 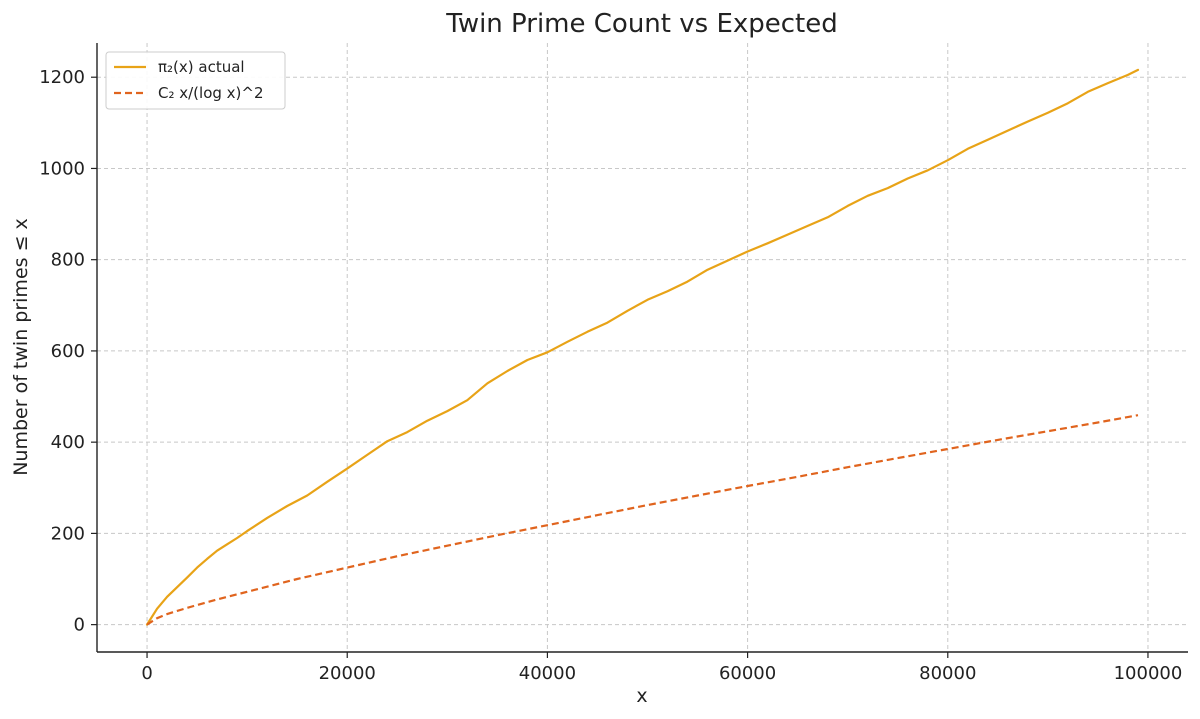 What do you see at coordinates (68, 533) in the screenshot?
I see `y-tick-label: 200` at bounding box center [68, 533].